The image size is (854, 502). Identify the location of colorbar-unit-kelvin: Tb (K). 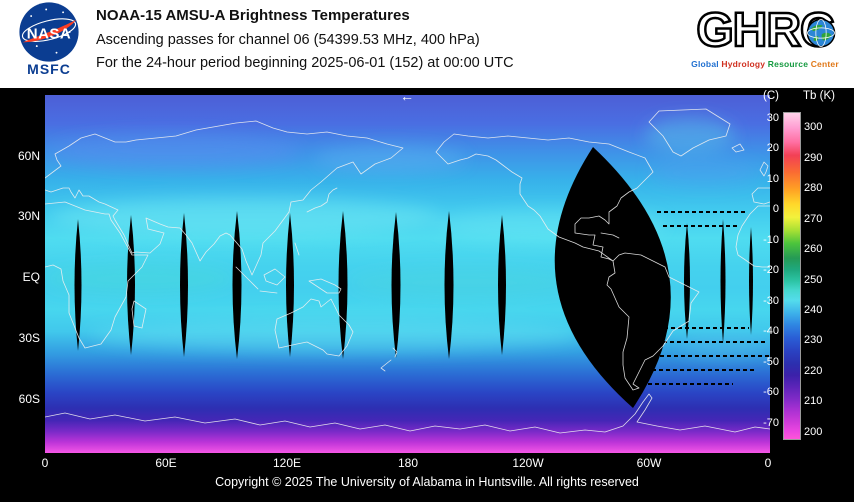
(819, 96).